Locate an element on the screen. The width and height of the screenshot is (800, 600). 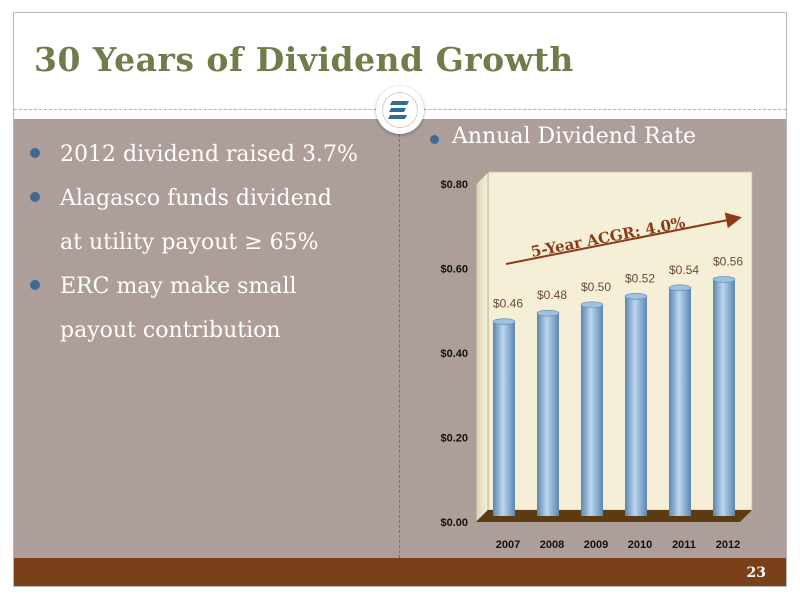
chart-heading: Annual Dividend Rate is located at coordinates (562, 136).